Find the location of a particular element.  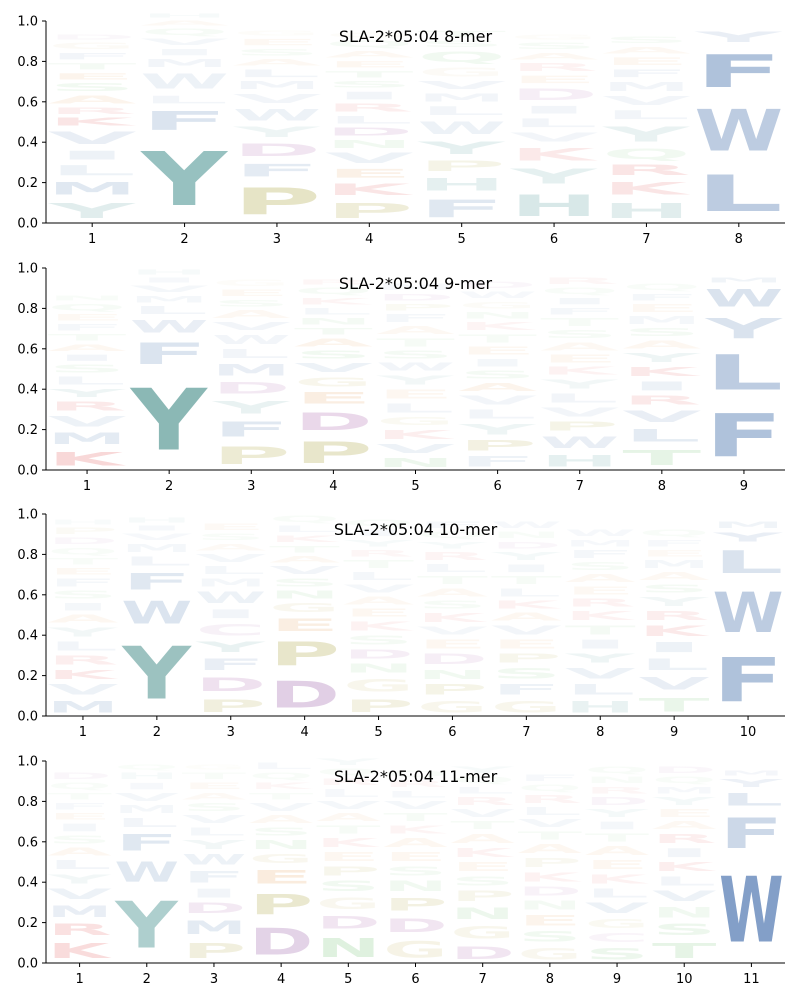

x-tick-label: 5 is located at coordinates (415, 486).